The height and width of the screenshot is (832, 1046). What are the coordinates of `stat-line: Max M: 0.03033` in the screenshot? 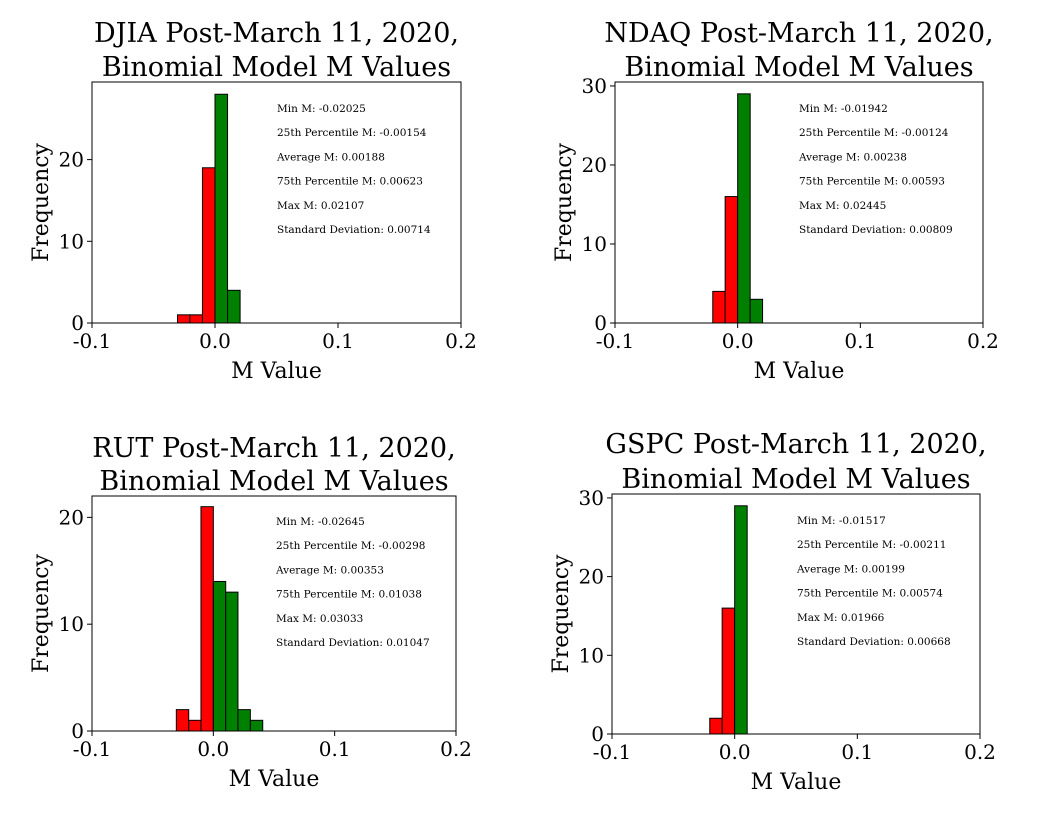 It's located at (319, 619).